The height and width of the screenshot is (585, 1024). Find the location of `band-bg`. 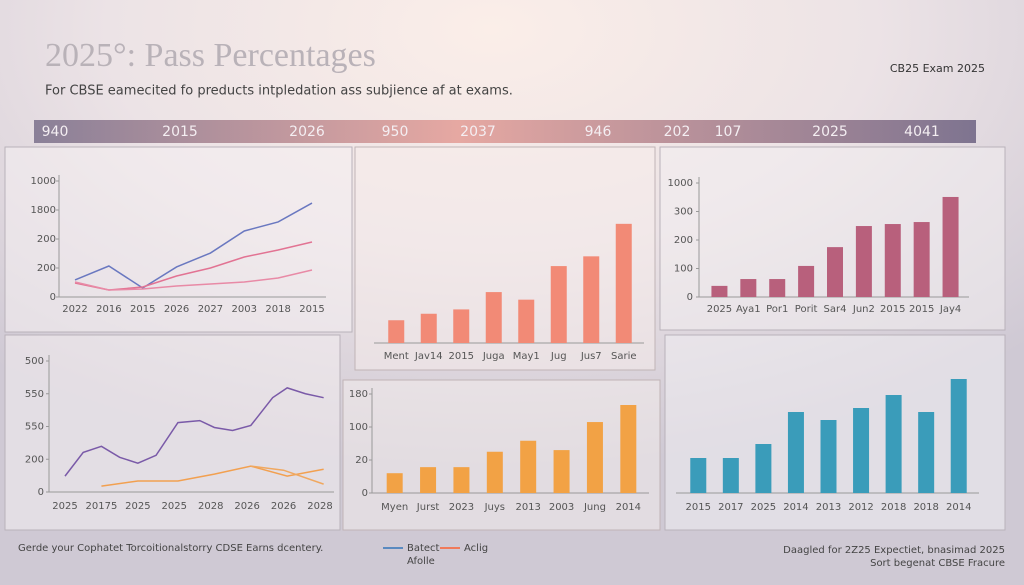

band-bg is located at coordinates (505, 131).